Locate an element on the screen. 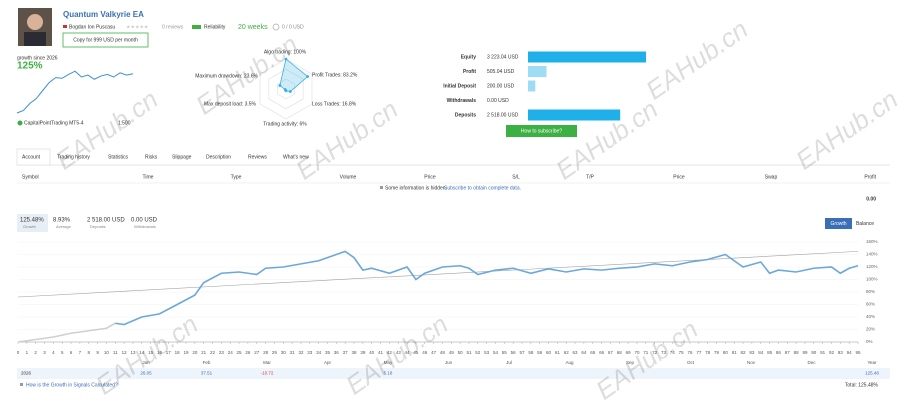  stat-label: Withdrawals is located at coordinates (145, 226).